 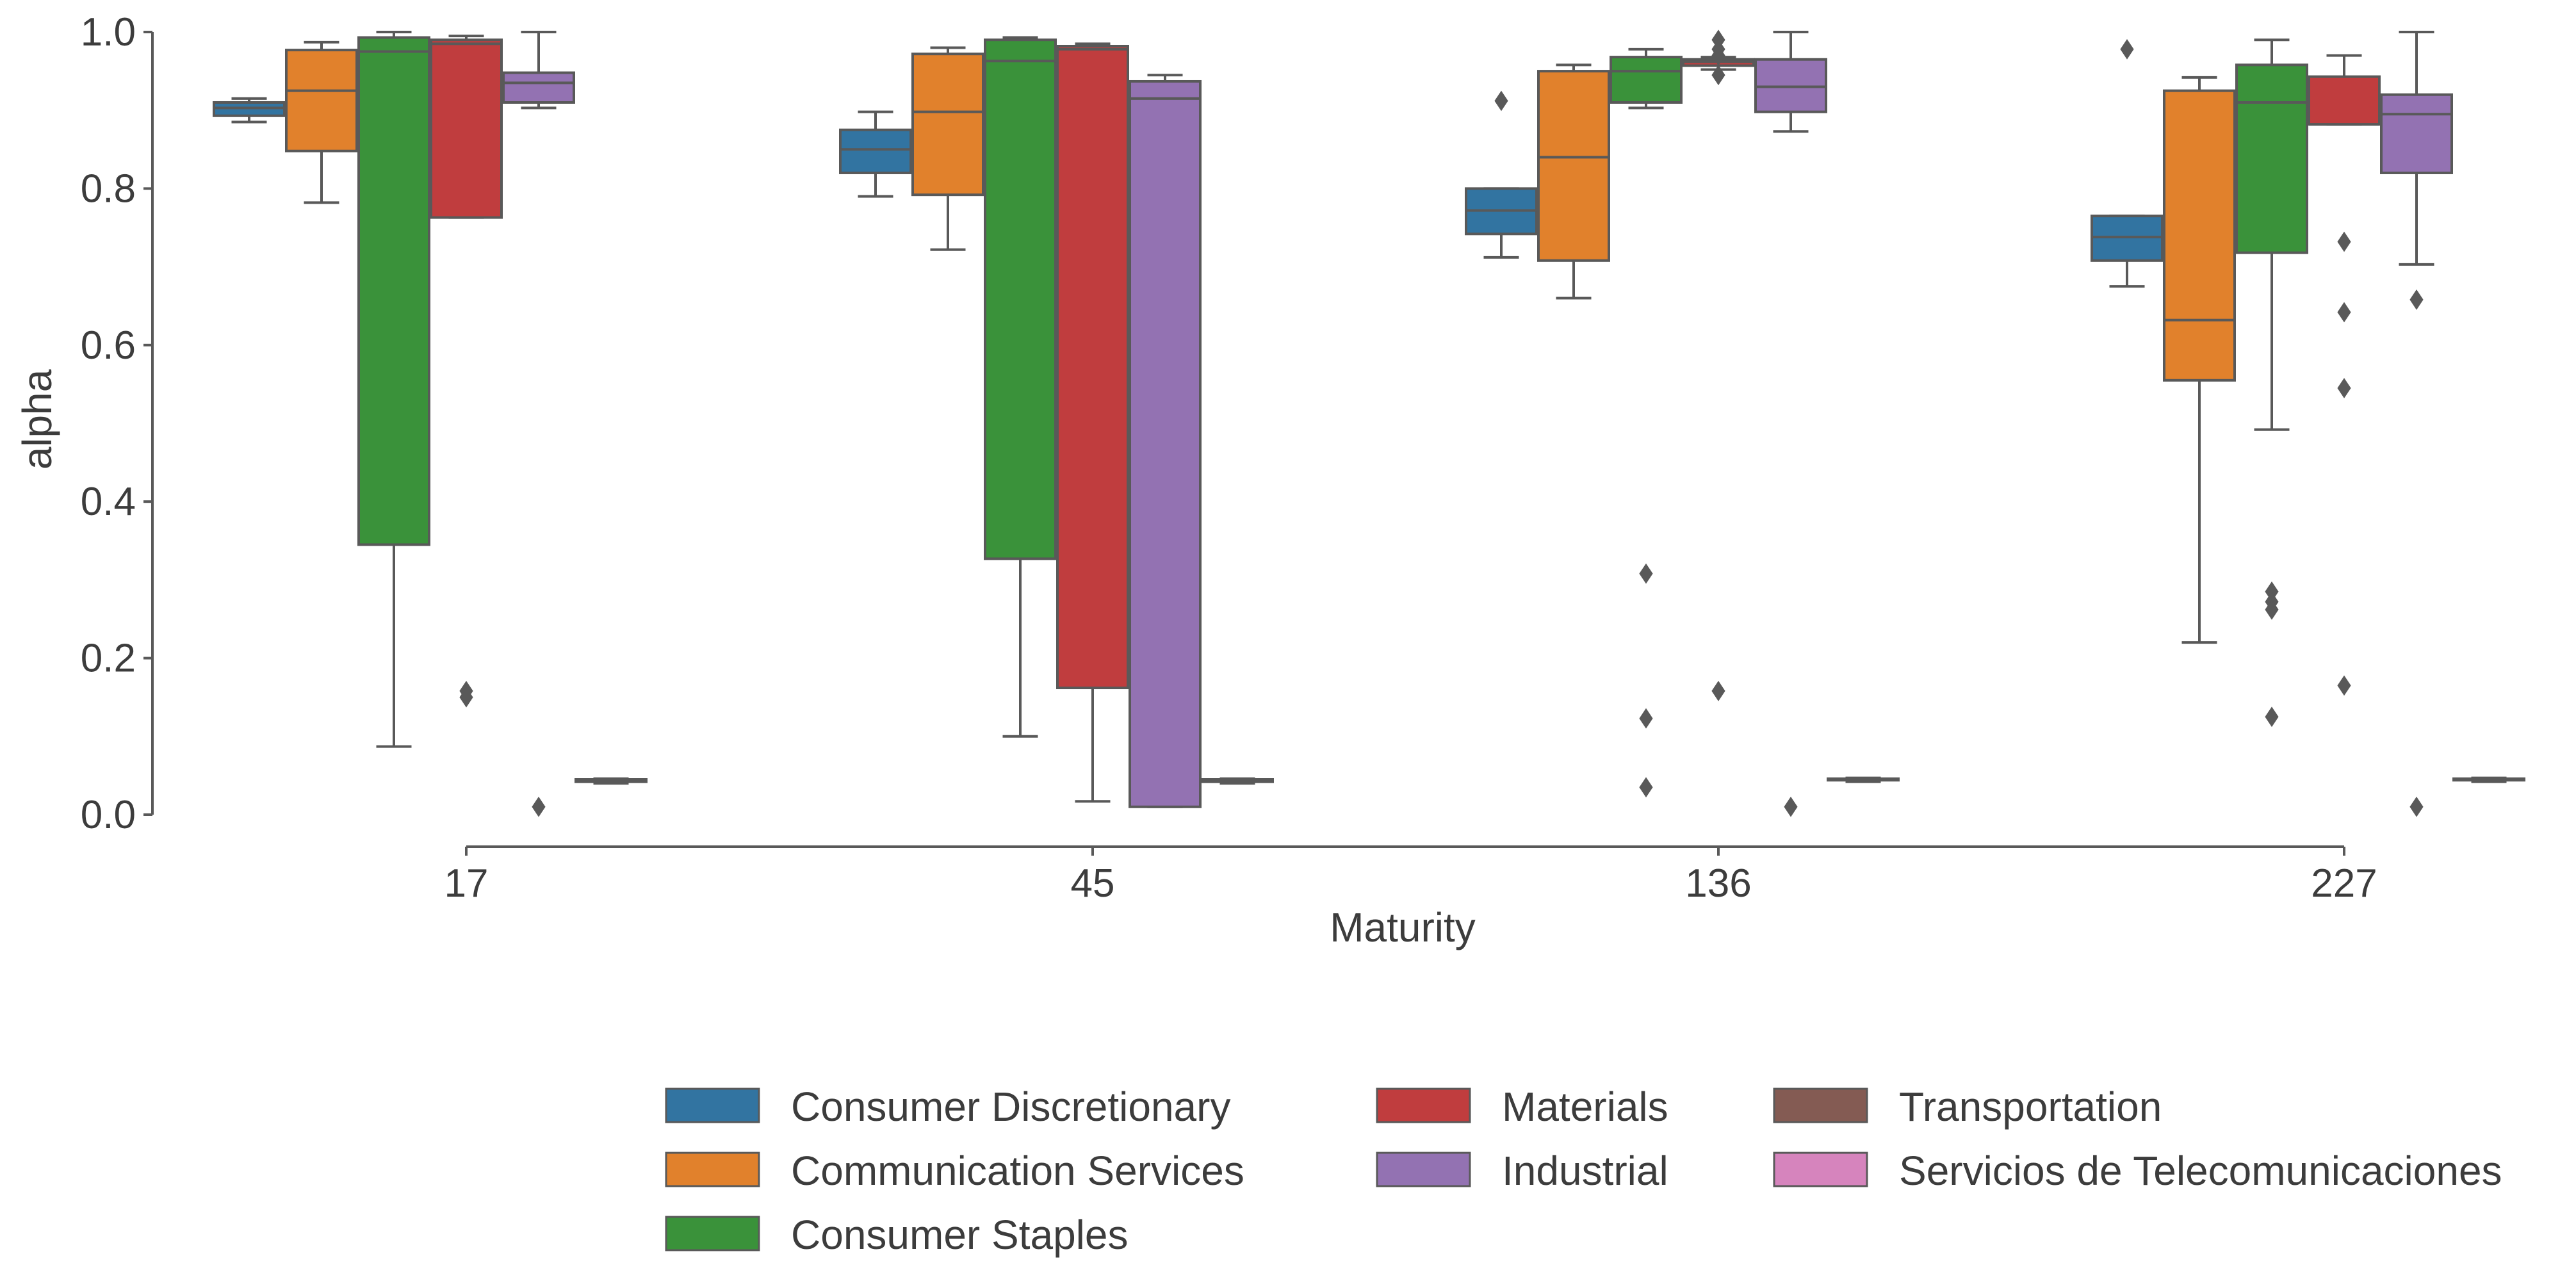 I want to click on legend-label: Materials, so click(x=1585, y=1107).